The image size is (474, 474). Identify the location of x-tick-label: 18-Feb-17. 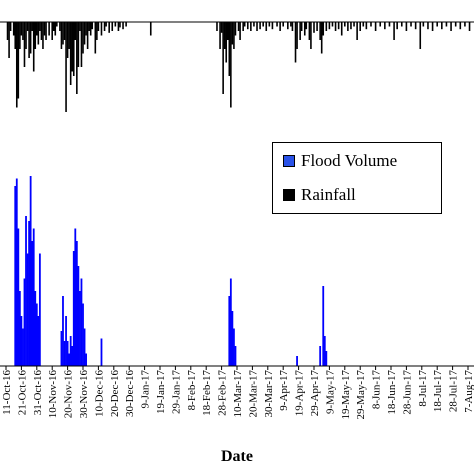
(207, 393).